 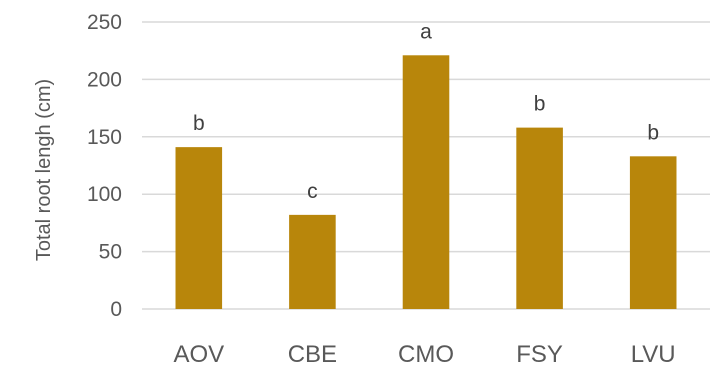 What do you see at coordinates (312, 261) in the screenshot?
I see `bar-cbe` at bounding box center [312, 261].